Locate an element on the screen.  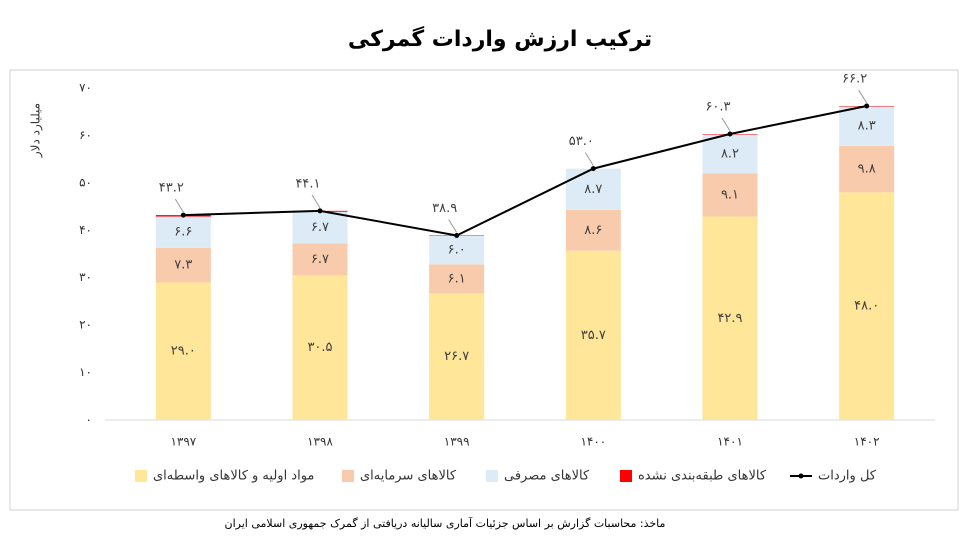
data-label: ۳۰.۵ is located at coordinates (319, 347).